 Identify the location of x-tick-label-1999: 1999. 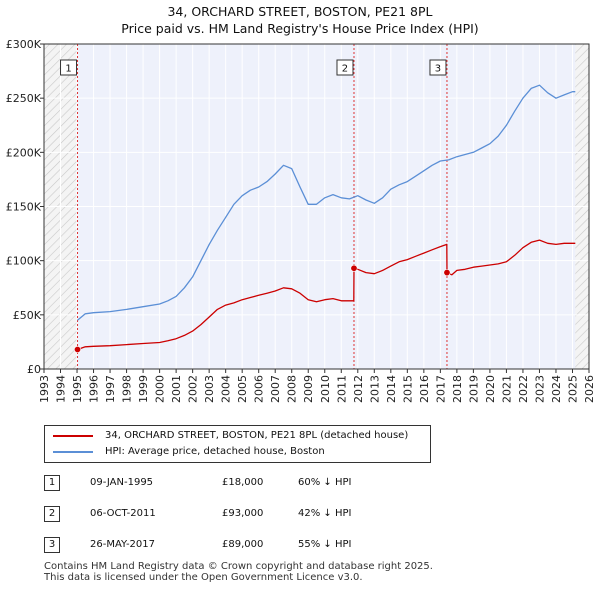
(143, 389).